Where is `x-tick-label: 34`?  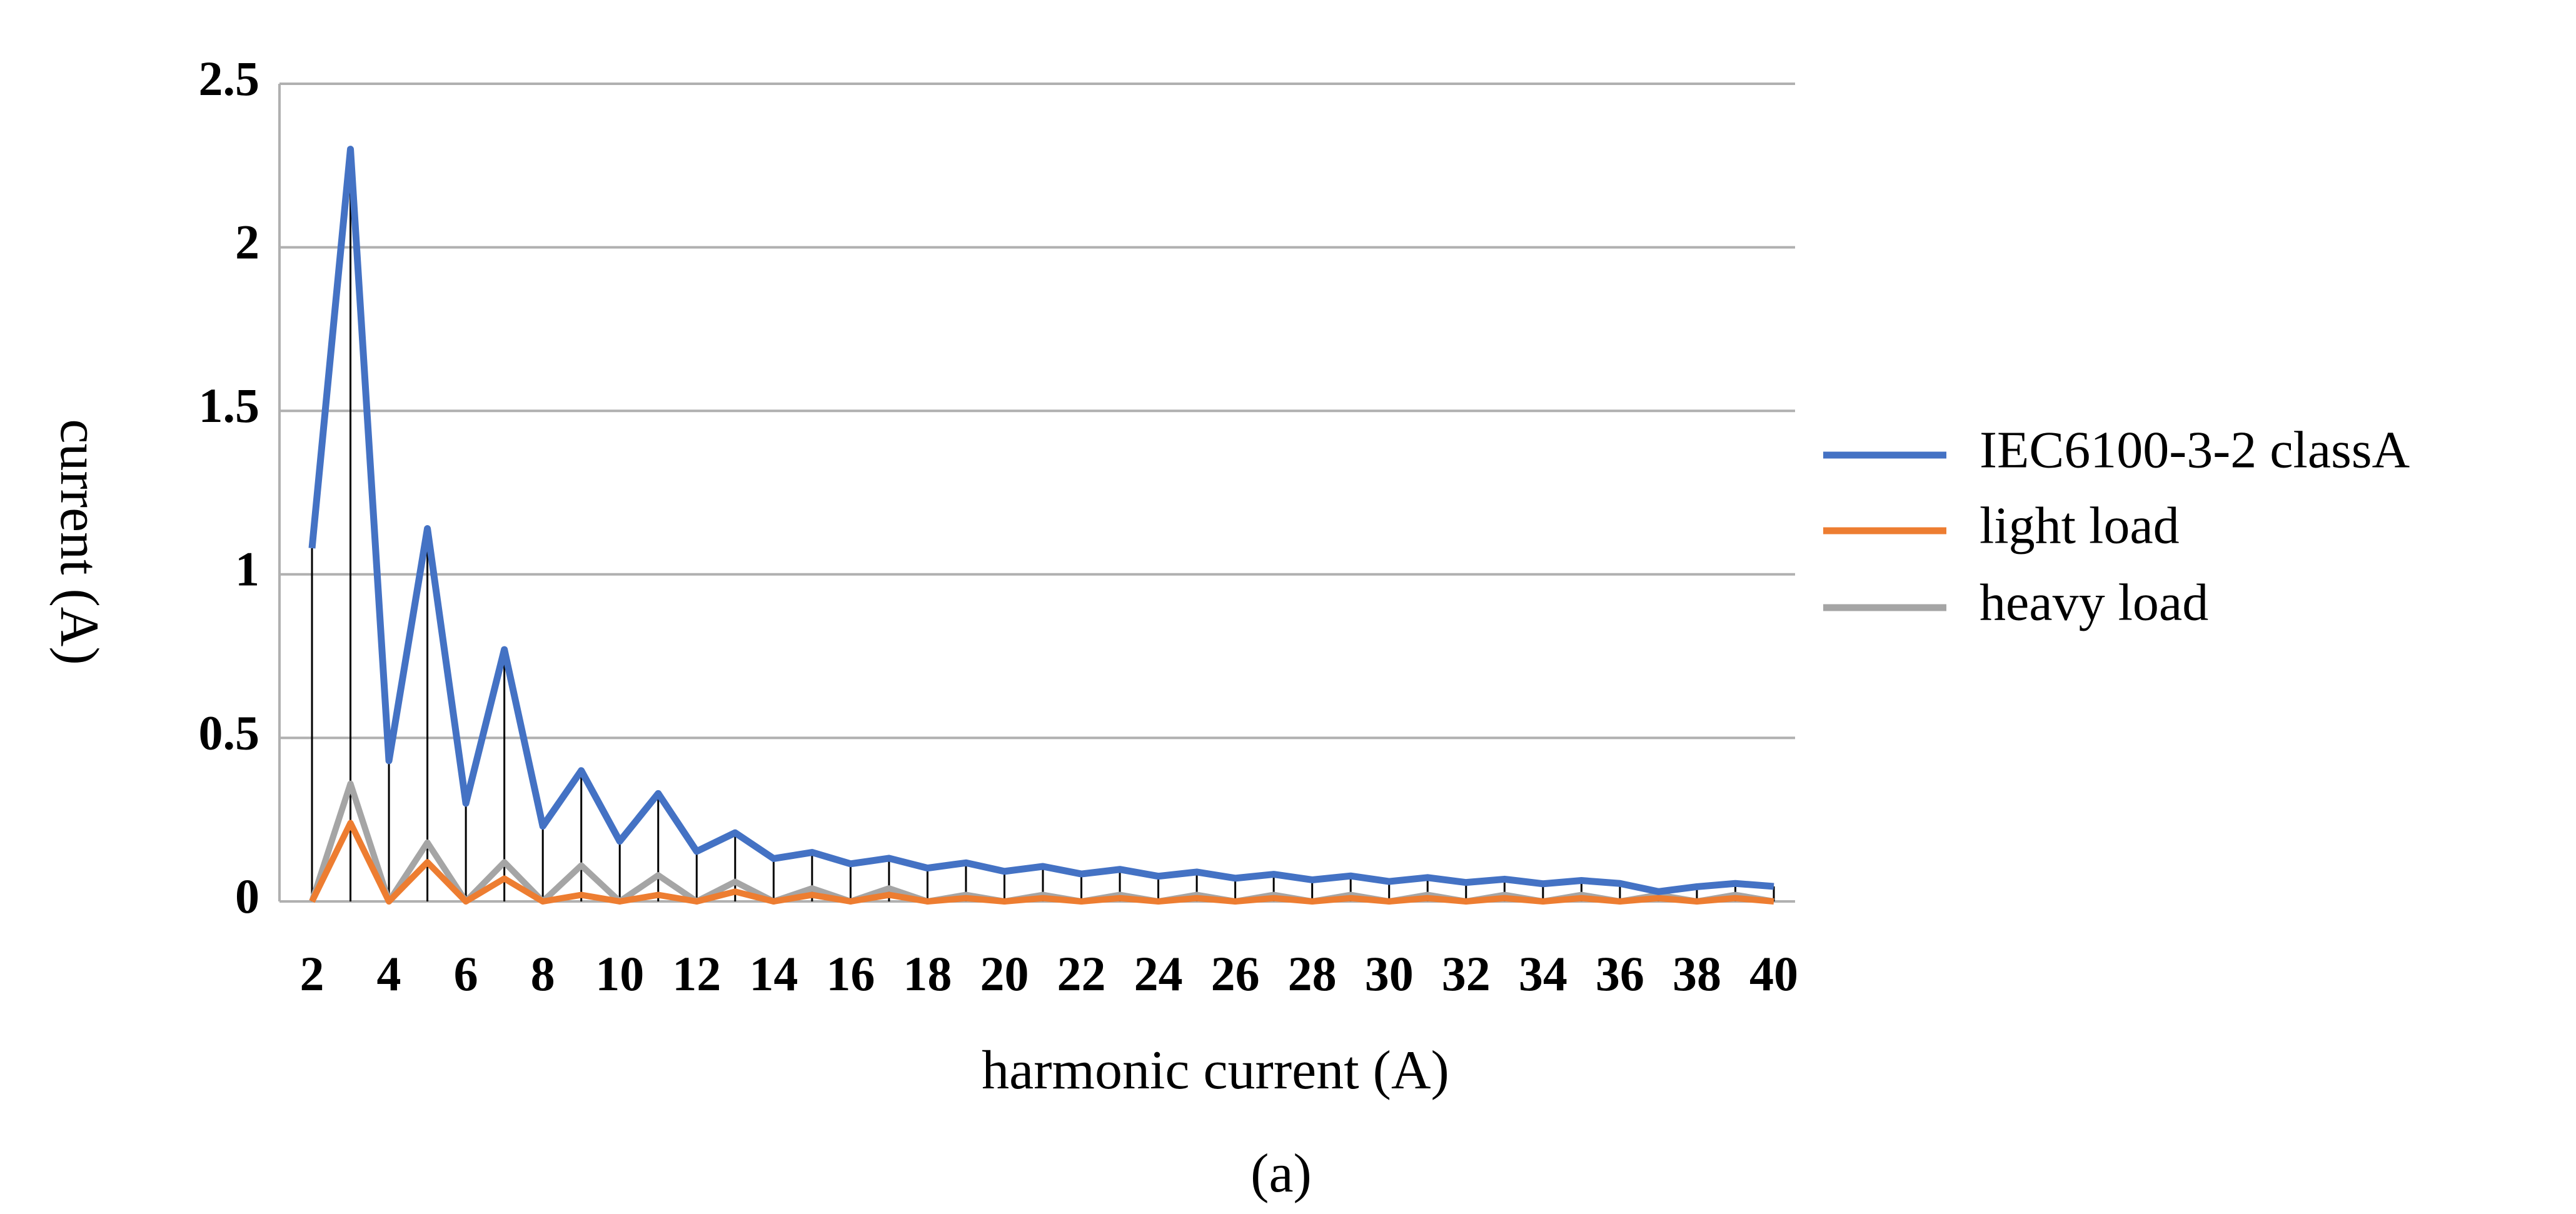
x-tick-label: 34 is located at coordinates (1543, 973).